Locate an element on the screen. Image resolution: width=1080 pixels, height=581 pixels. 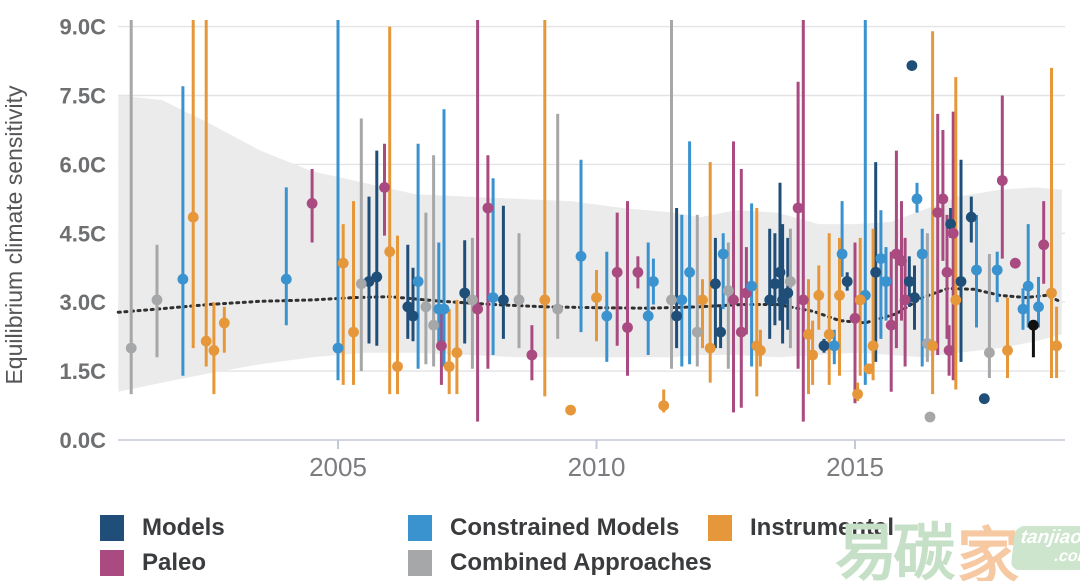
legend-label: Combined Approaches is located at coordinates (581, 562).